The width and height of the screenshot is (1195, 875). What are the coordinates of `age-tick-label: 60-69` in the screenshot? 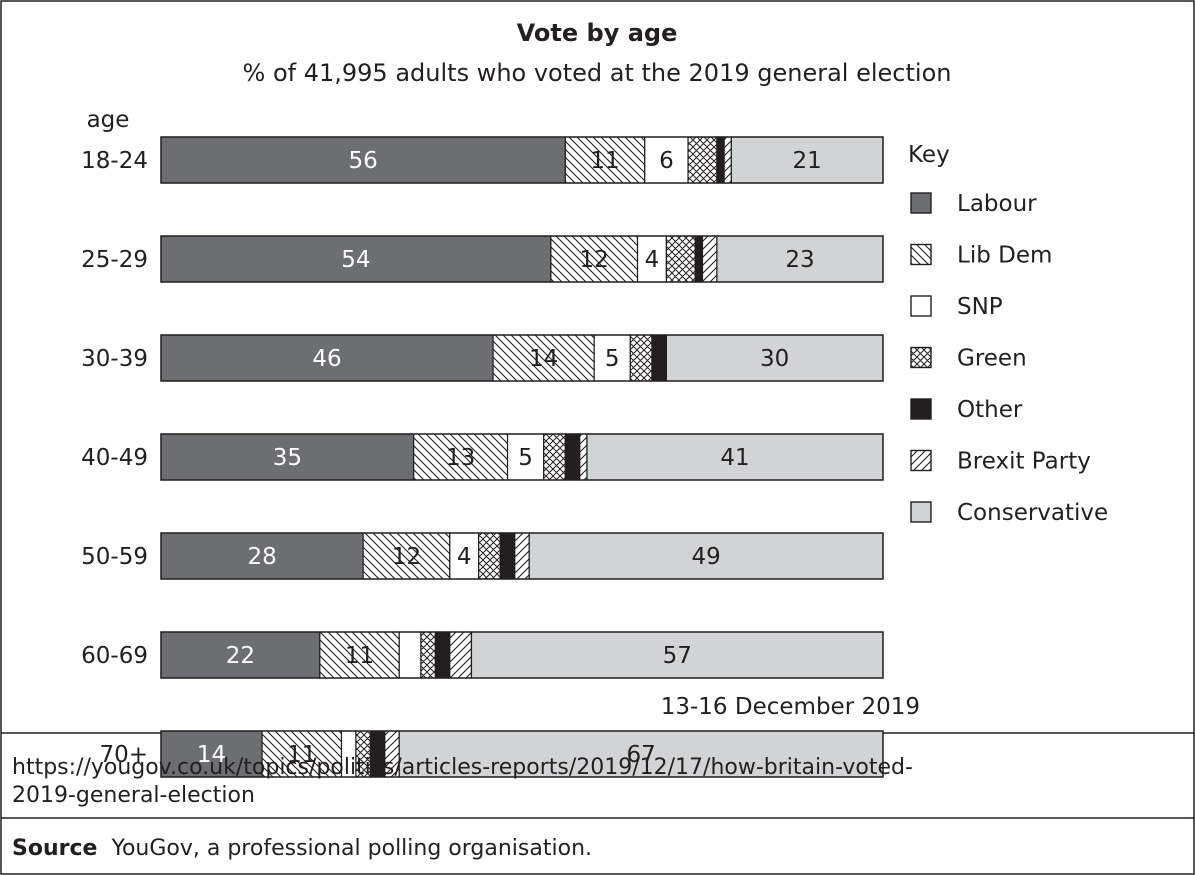 It's located at (114, 656).